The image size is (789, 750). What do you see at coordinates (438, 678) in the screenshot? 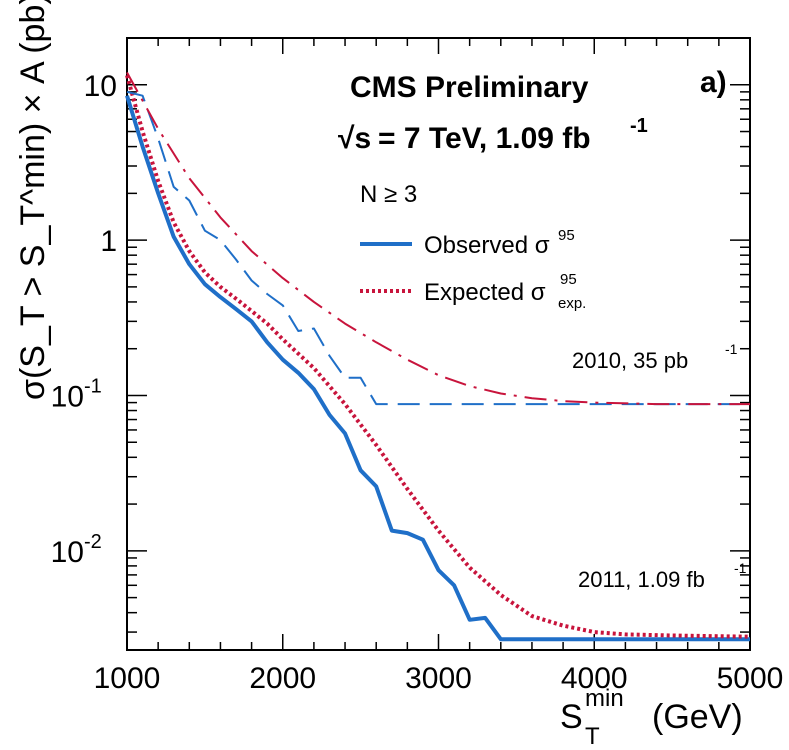
I see `x-tick-label: 3000` at bounding box center [438, 678].